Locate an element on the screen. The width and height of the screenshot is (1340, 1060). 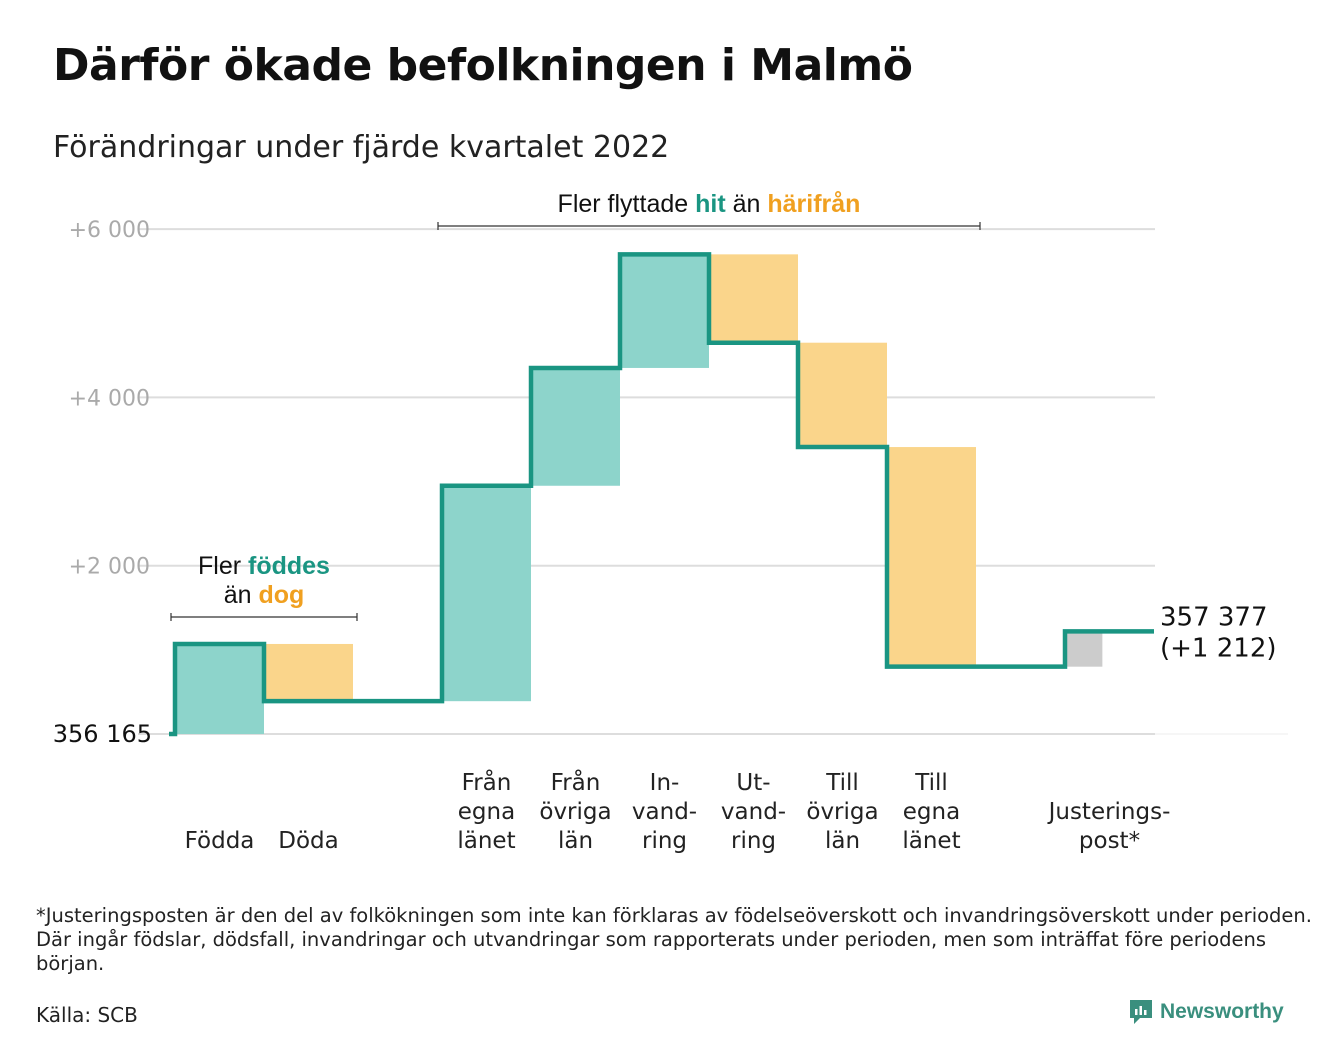
y-tick-label: +4 000 is located at coordinates (109, 398).